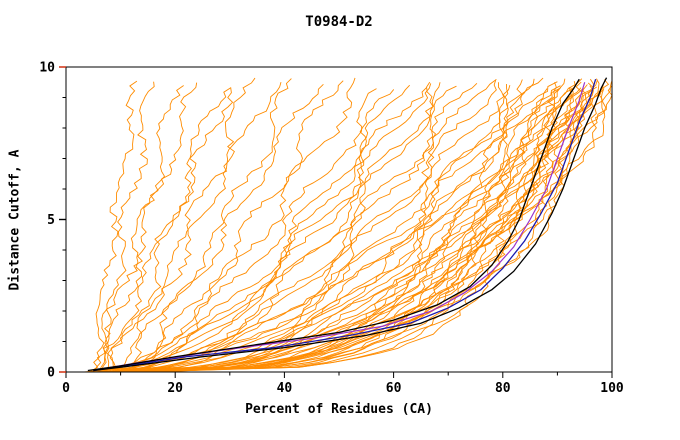 Image resolution: width=680 pixels, height=440 pixels. I want to click on x-tick-label: 80, so click(503, 388).